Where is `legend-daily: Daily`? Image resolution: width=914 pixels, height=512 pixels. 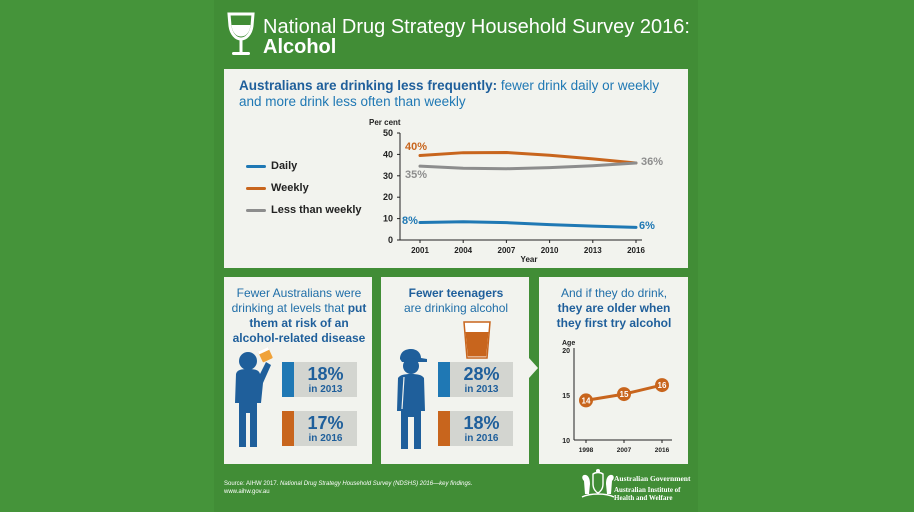 legend-daily: Daily is located at coordinates (271, 166).